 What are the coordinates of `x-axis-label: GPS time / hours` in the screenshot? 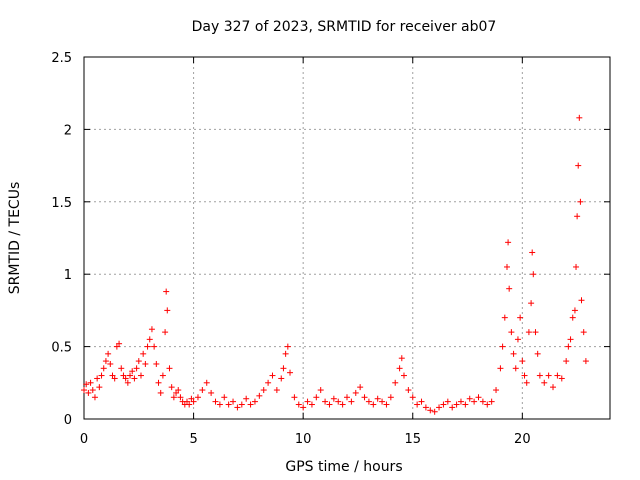 It's located at (343, 467).